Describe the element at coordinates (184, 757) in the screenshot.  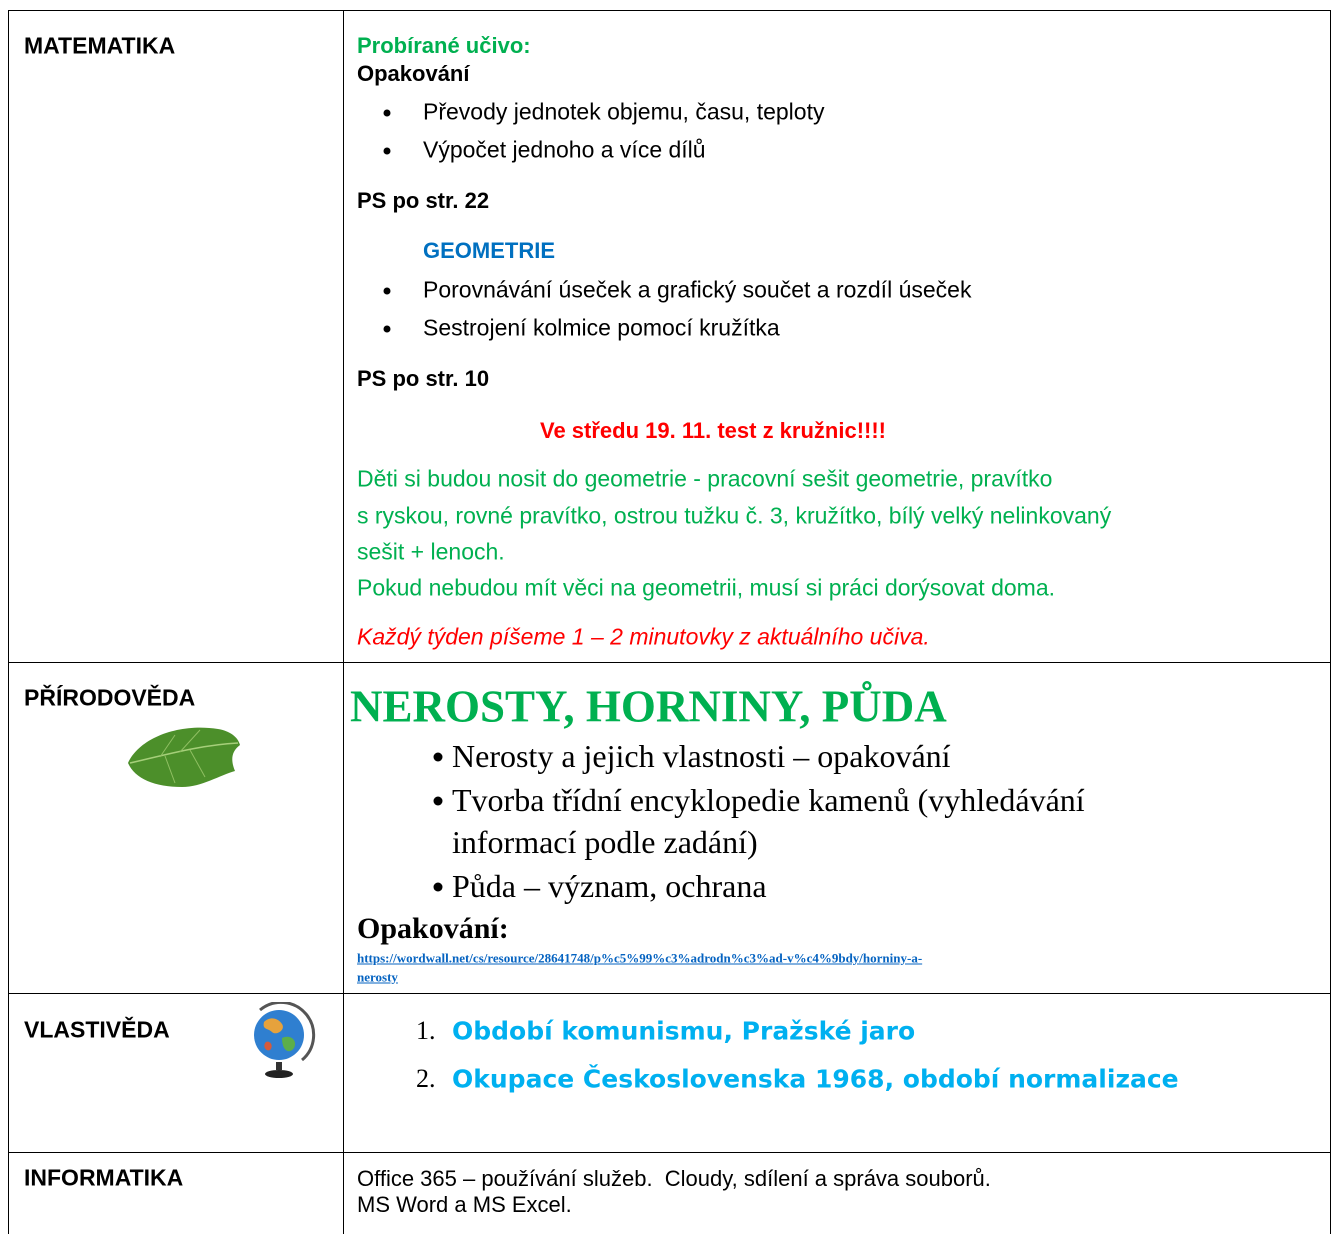
I see `leaf-icon` at that location.